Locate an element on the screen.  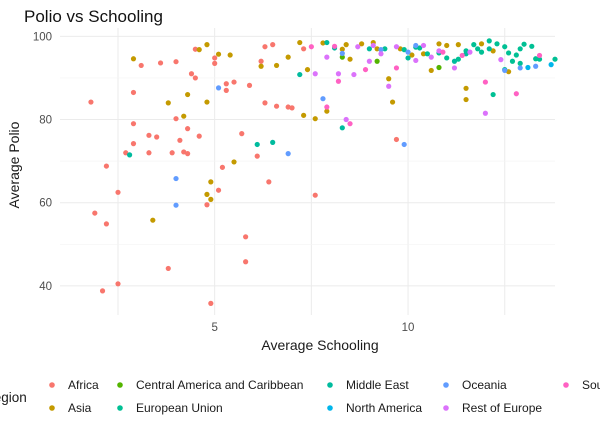
legend-key-north-america is located at coordinates (330, 408).